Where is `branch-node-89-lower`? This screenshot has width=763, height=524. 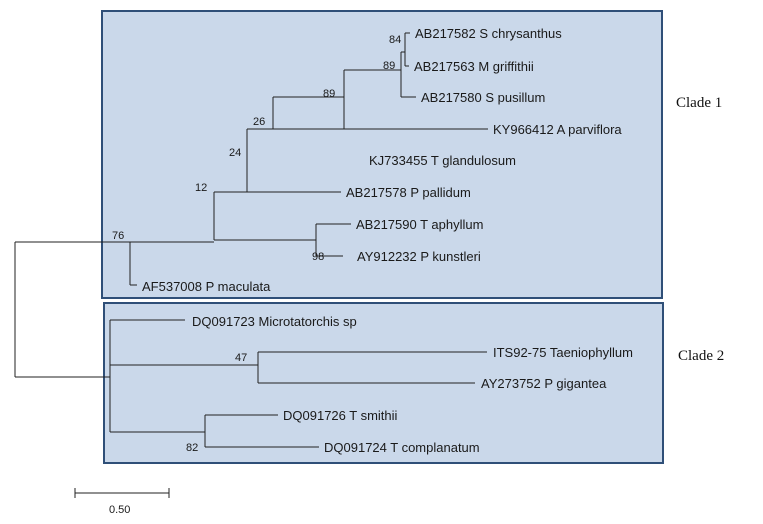
branch-node-89-lower is located at coordinates (415, 99).